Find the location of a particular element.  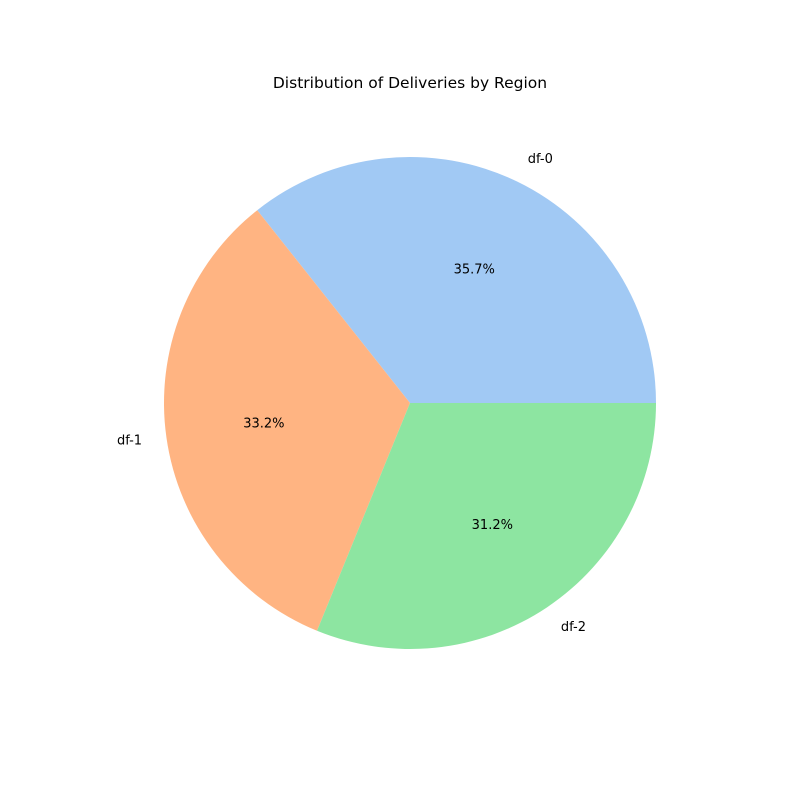

slice-label-df-2: df-2 is located at coordinates (573, 627).